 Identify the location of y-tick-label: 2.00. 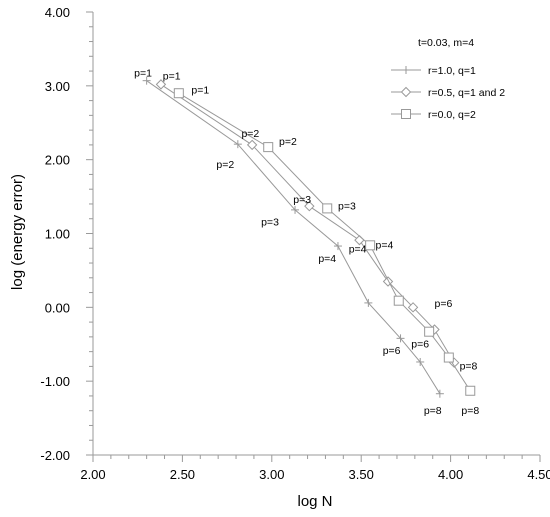
(57, 160).